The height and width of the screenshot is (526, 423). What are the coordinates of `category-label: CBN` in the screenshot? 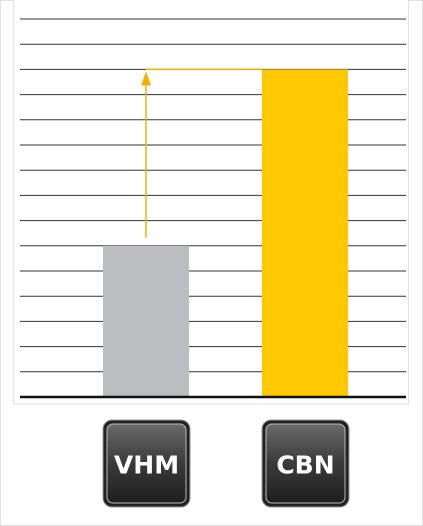 It's located at (305, 465).